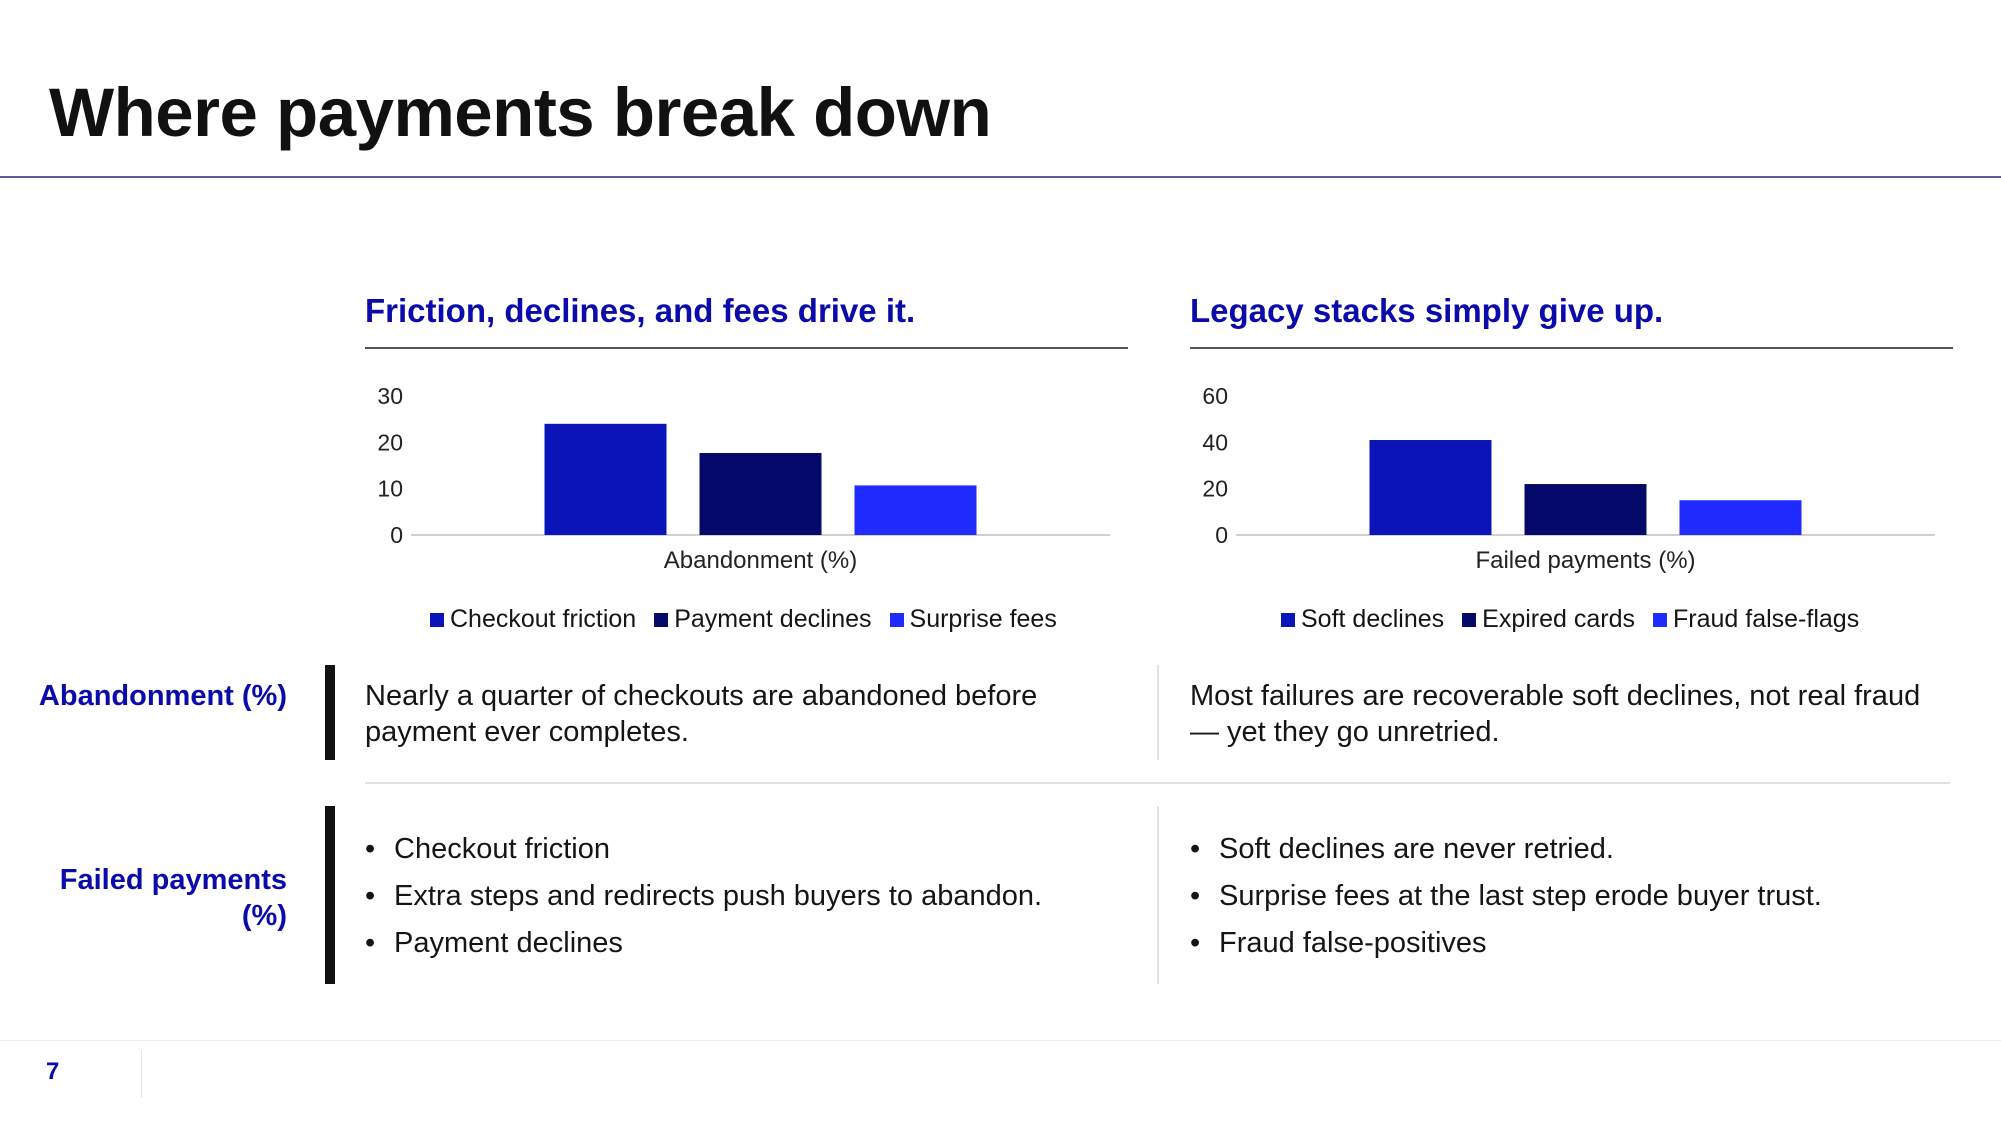 The width and height of the screenshot is (2001, 1125). What do you see at coordinates (1215, 442) in the screenshot?
I see `y-tick-label: 40` at bounding box center [1215, 442].